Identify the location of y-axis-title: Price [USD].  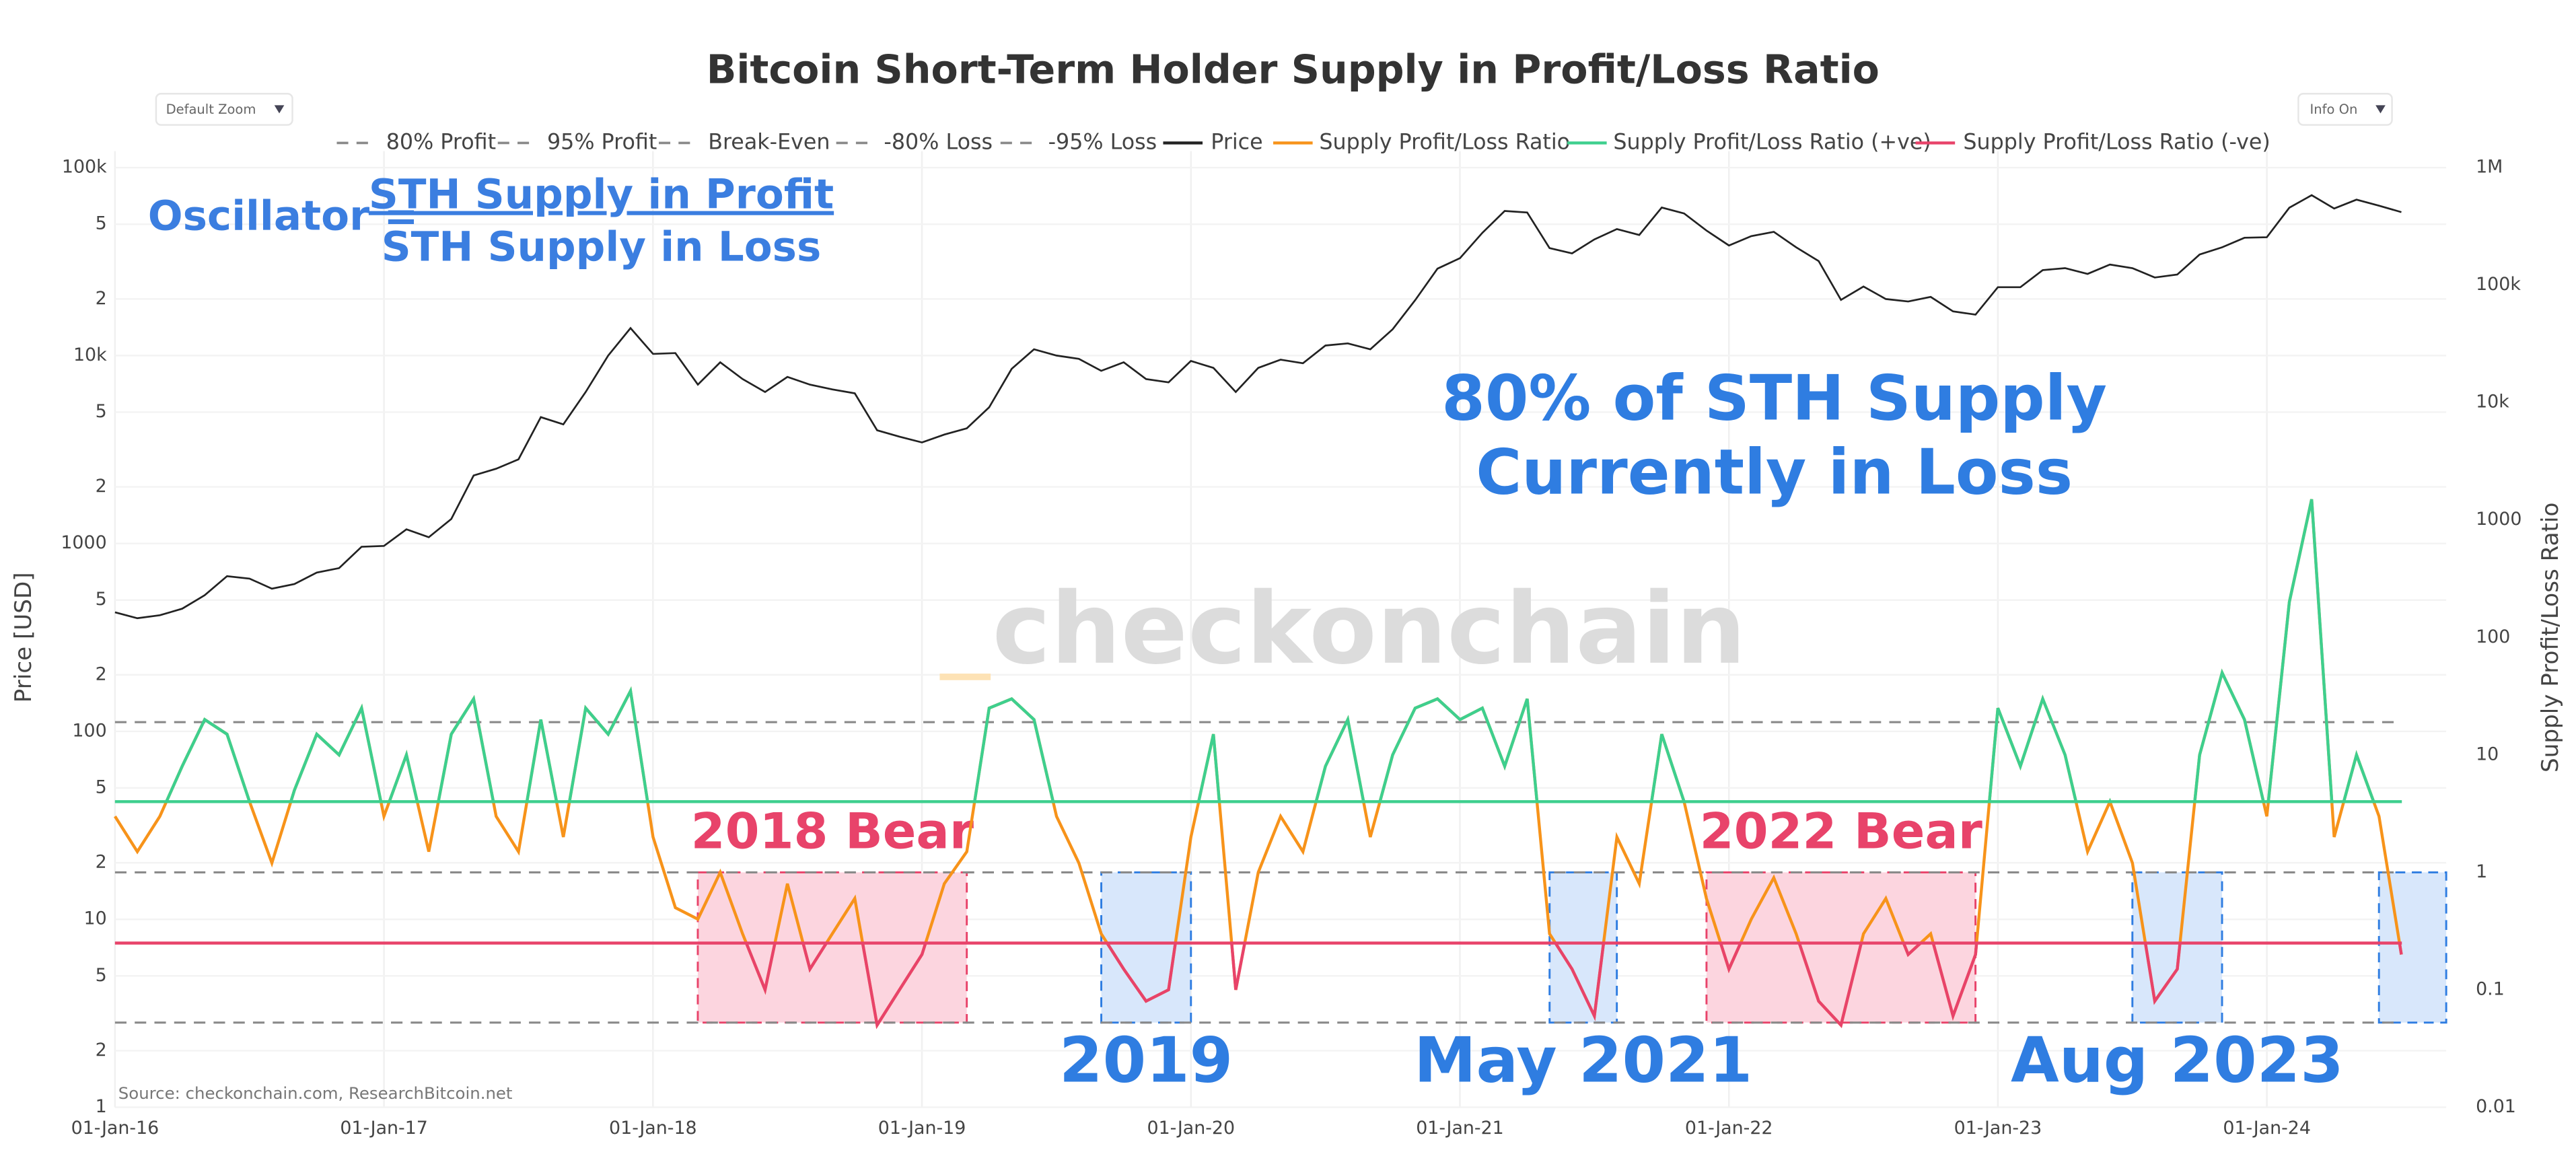
(23, 637).